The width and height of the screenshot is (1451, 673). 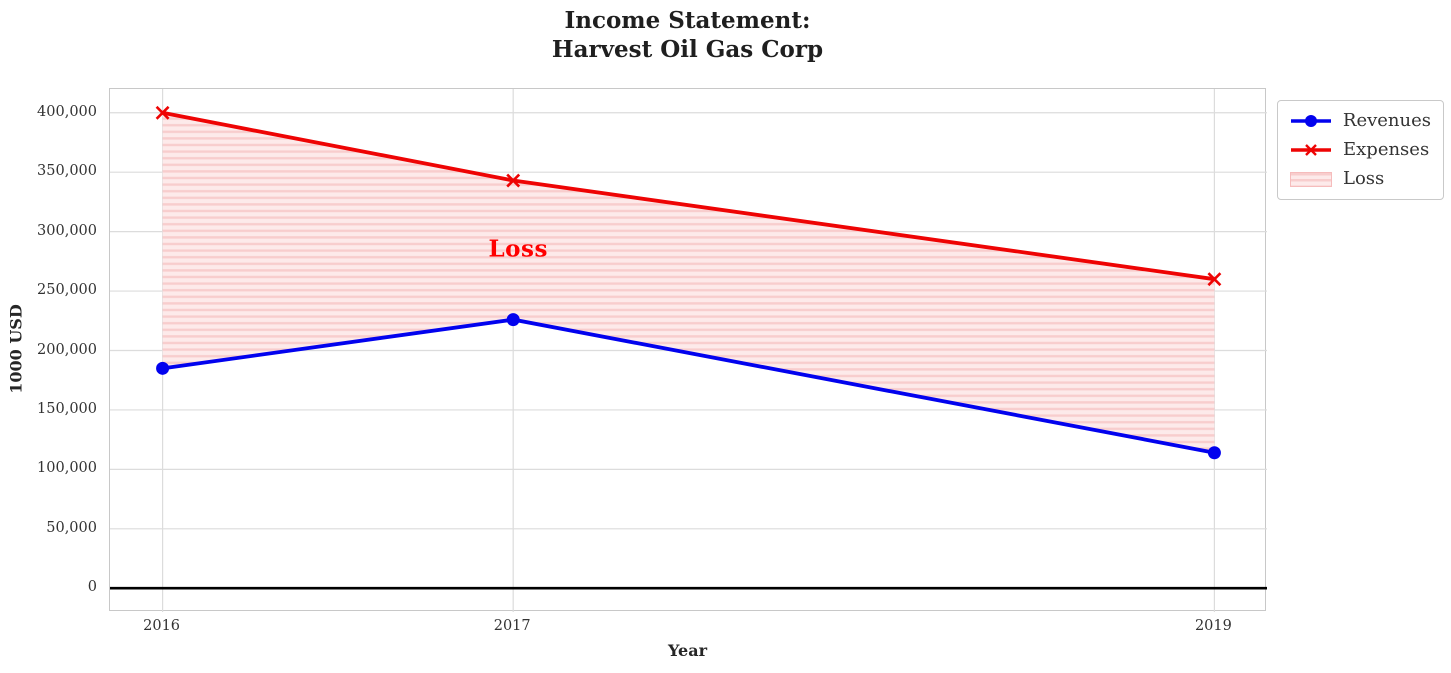 I want to click on loss-hatch-swatch-icon, so click(x=1311, y=179).